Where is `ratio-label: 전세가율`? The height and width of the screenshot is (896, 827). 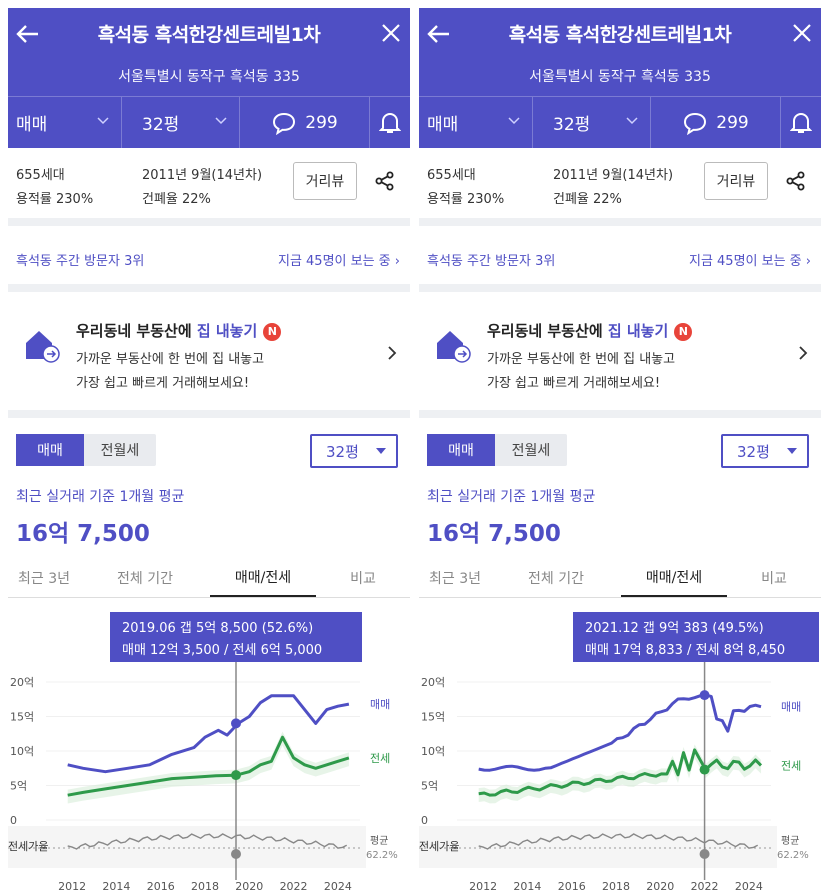
ratio-label: 전세가율 is located at coordinates (28, 846).